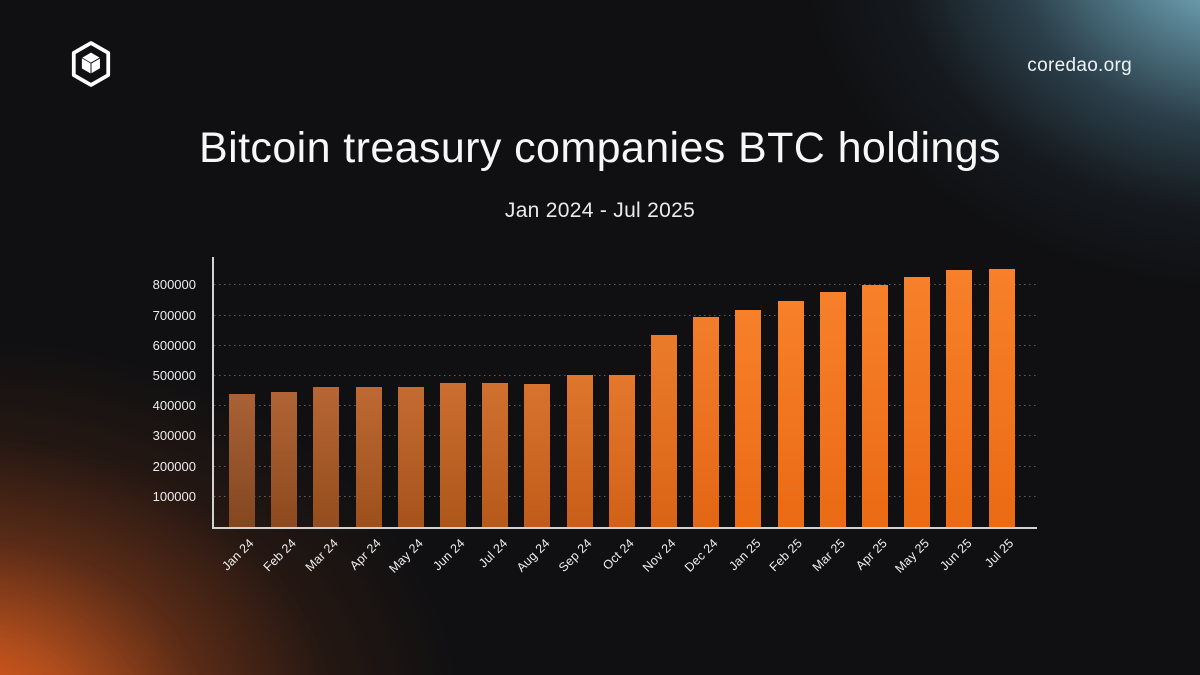 The width and height of the screenshot is (1200, 675). Describe the element at coordinates (174, 496) in the screenshot. I see `y-tick-label-100000: 100000` at that location.